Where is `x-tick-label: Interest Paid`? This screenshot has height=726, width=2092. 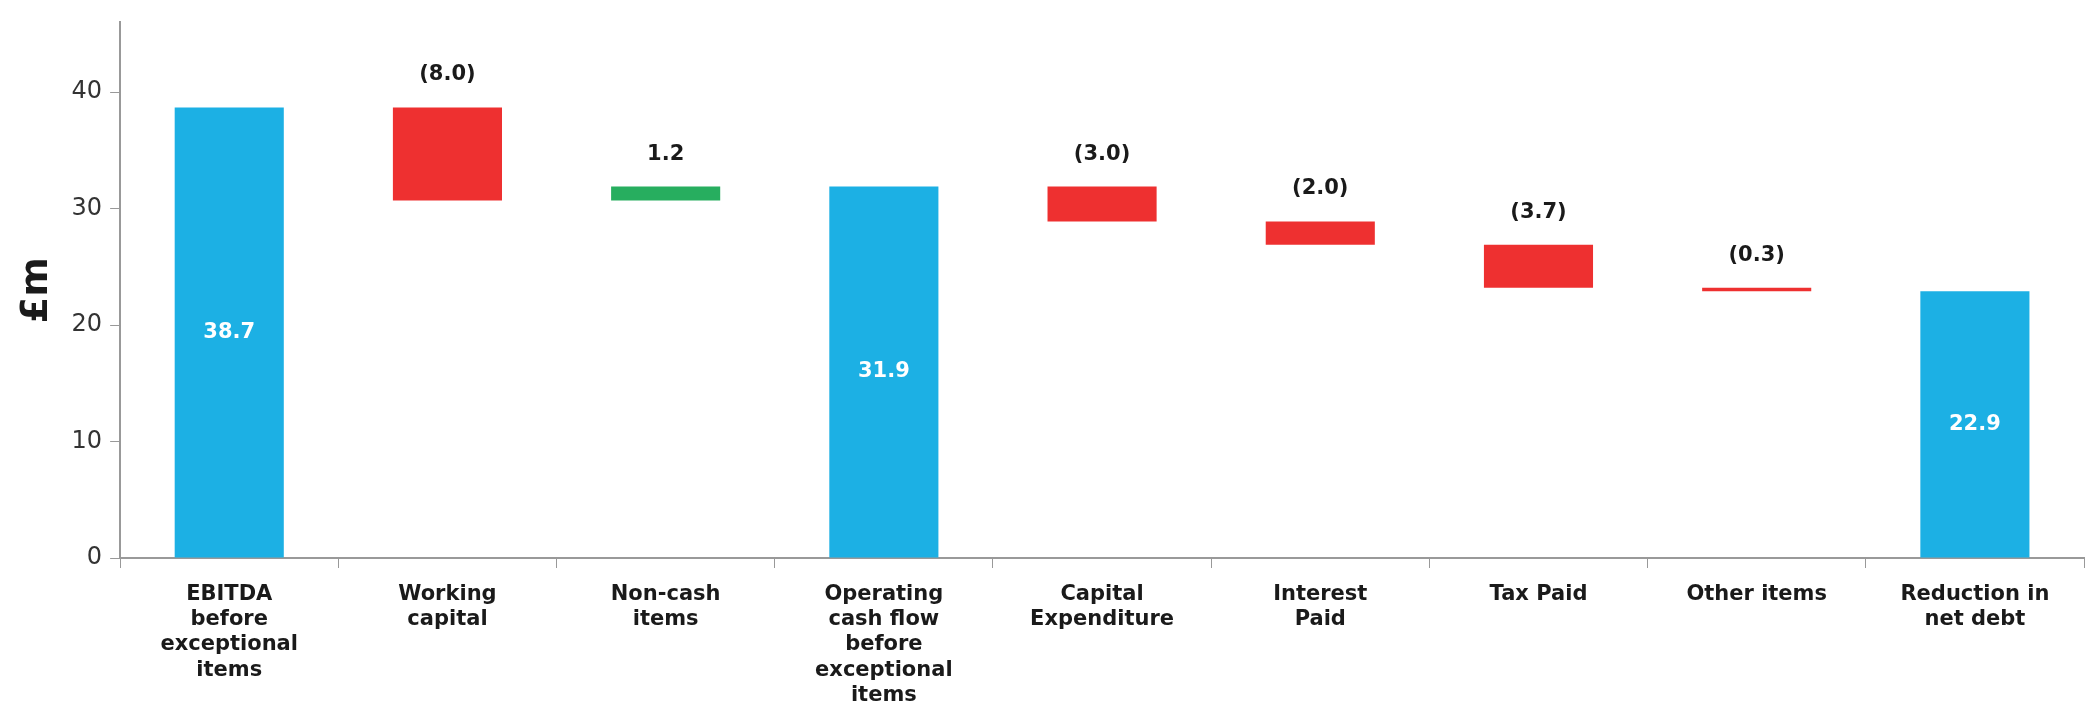 x-tick-label: Interest Paid is located at coordinates (1320, 606).